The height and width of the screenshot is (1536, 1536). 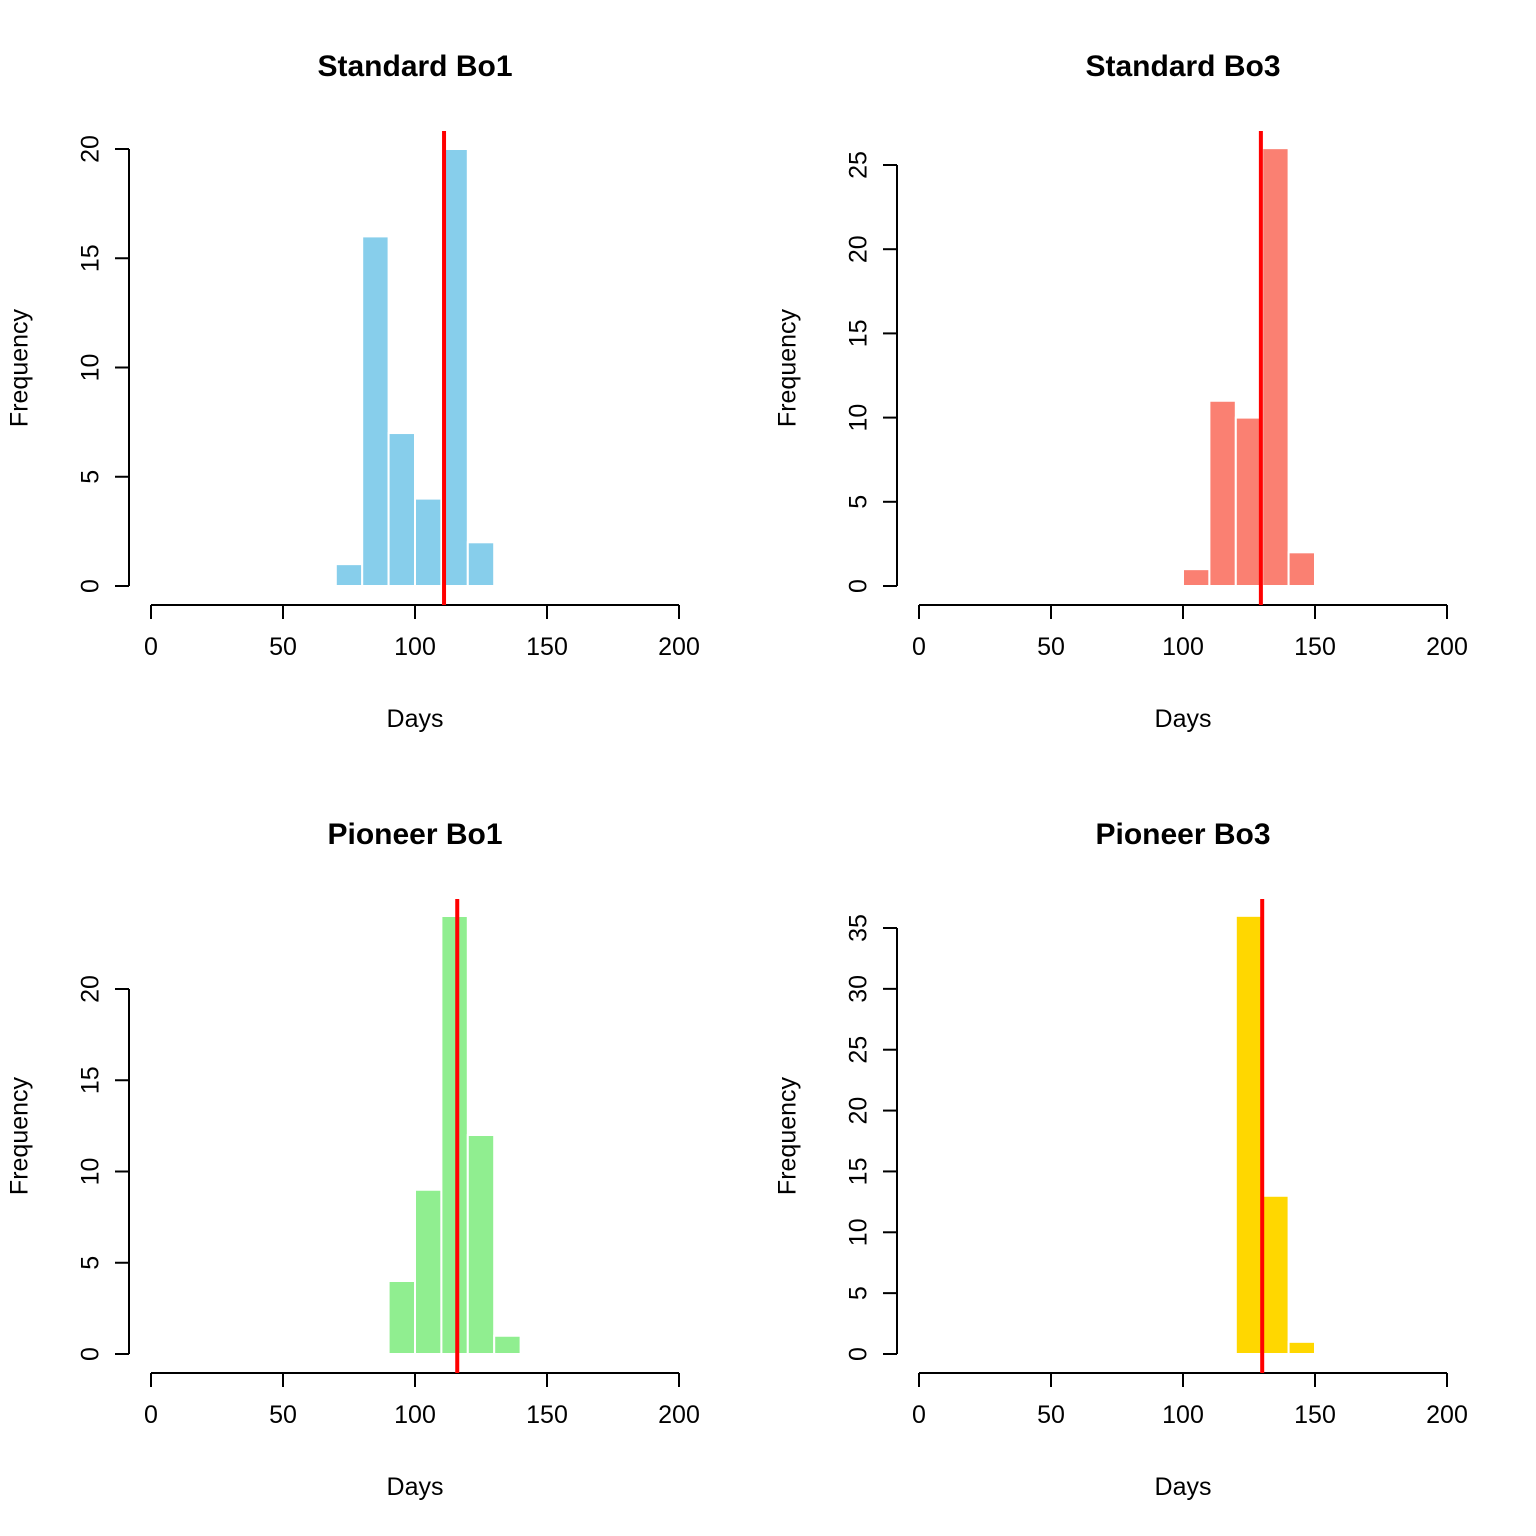 What do you see at coordinates (414, 66) in the screenshot?
I see `chart-title: Standard Bo1` at bounding box center [414, 66].